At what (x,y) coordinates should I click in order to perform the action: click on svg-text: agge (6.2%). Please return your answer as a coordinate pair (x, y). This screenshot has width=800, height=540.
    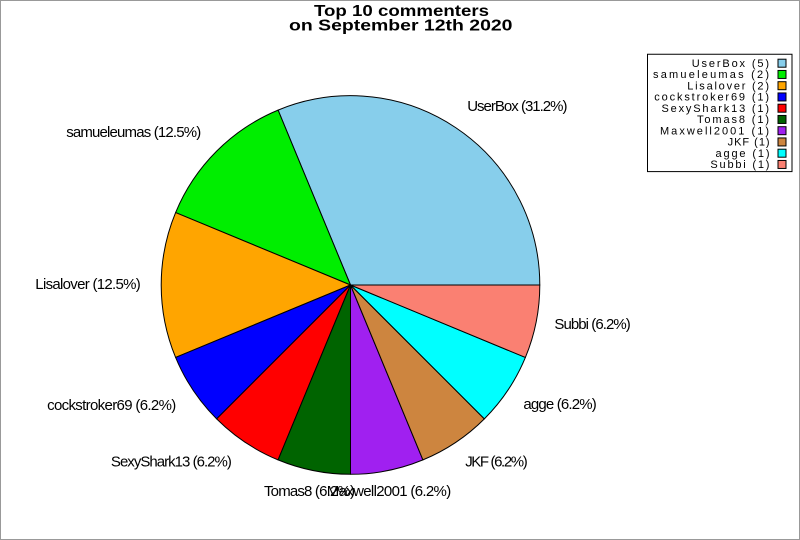
    Looking at the image, I should click on (559, 404).